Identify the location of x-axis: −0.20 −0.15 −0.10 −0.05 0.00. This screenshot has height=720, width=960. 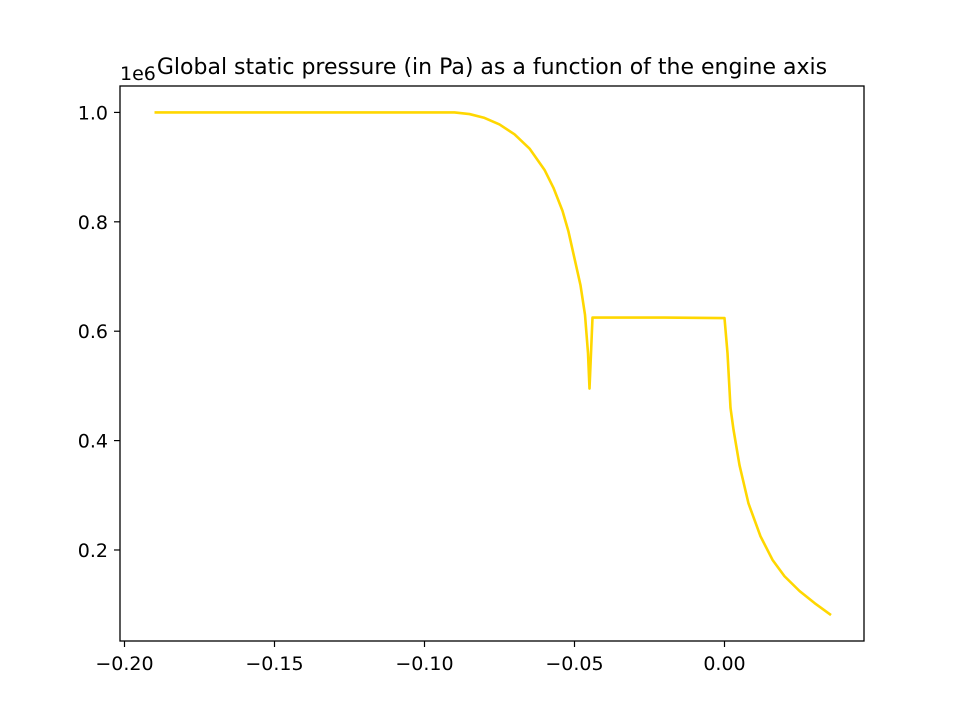
(420, 658).